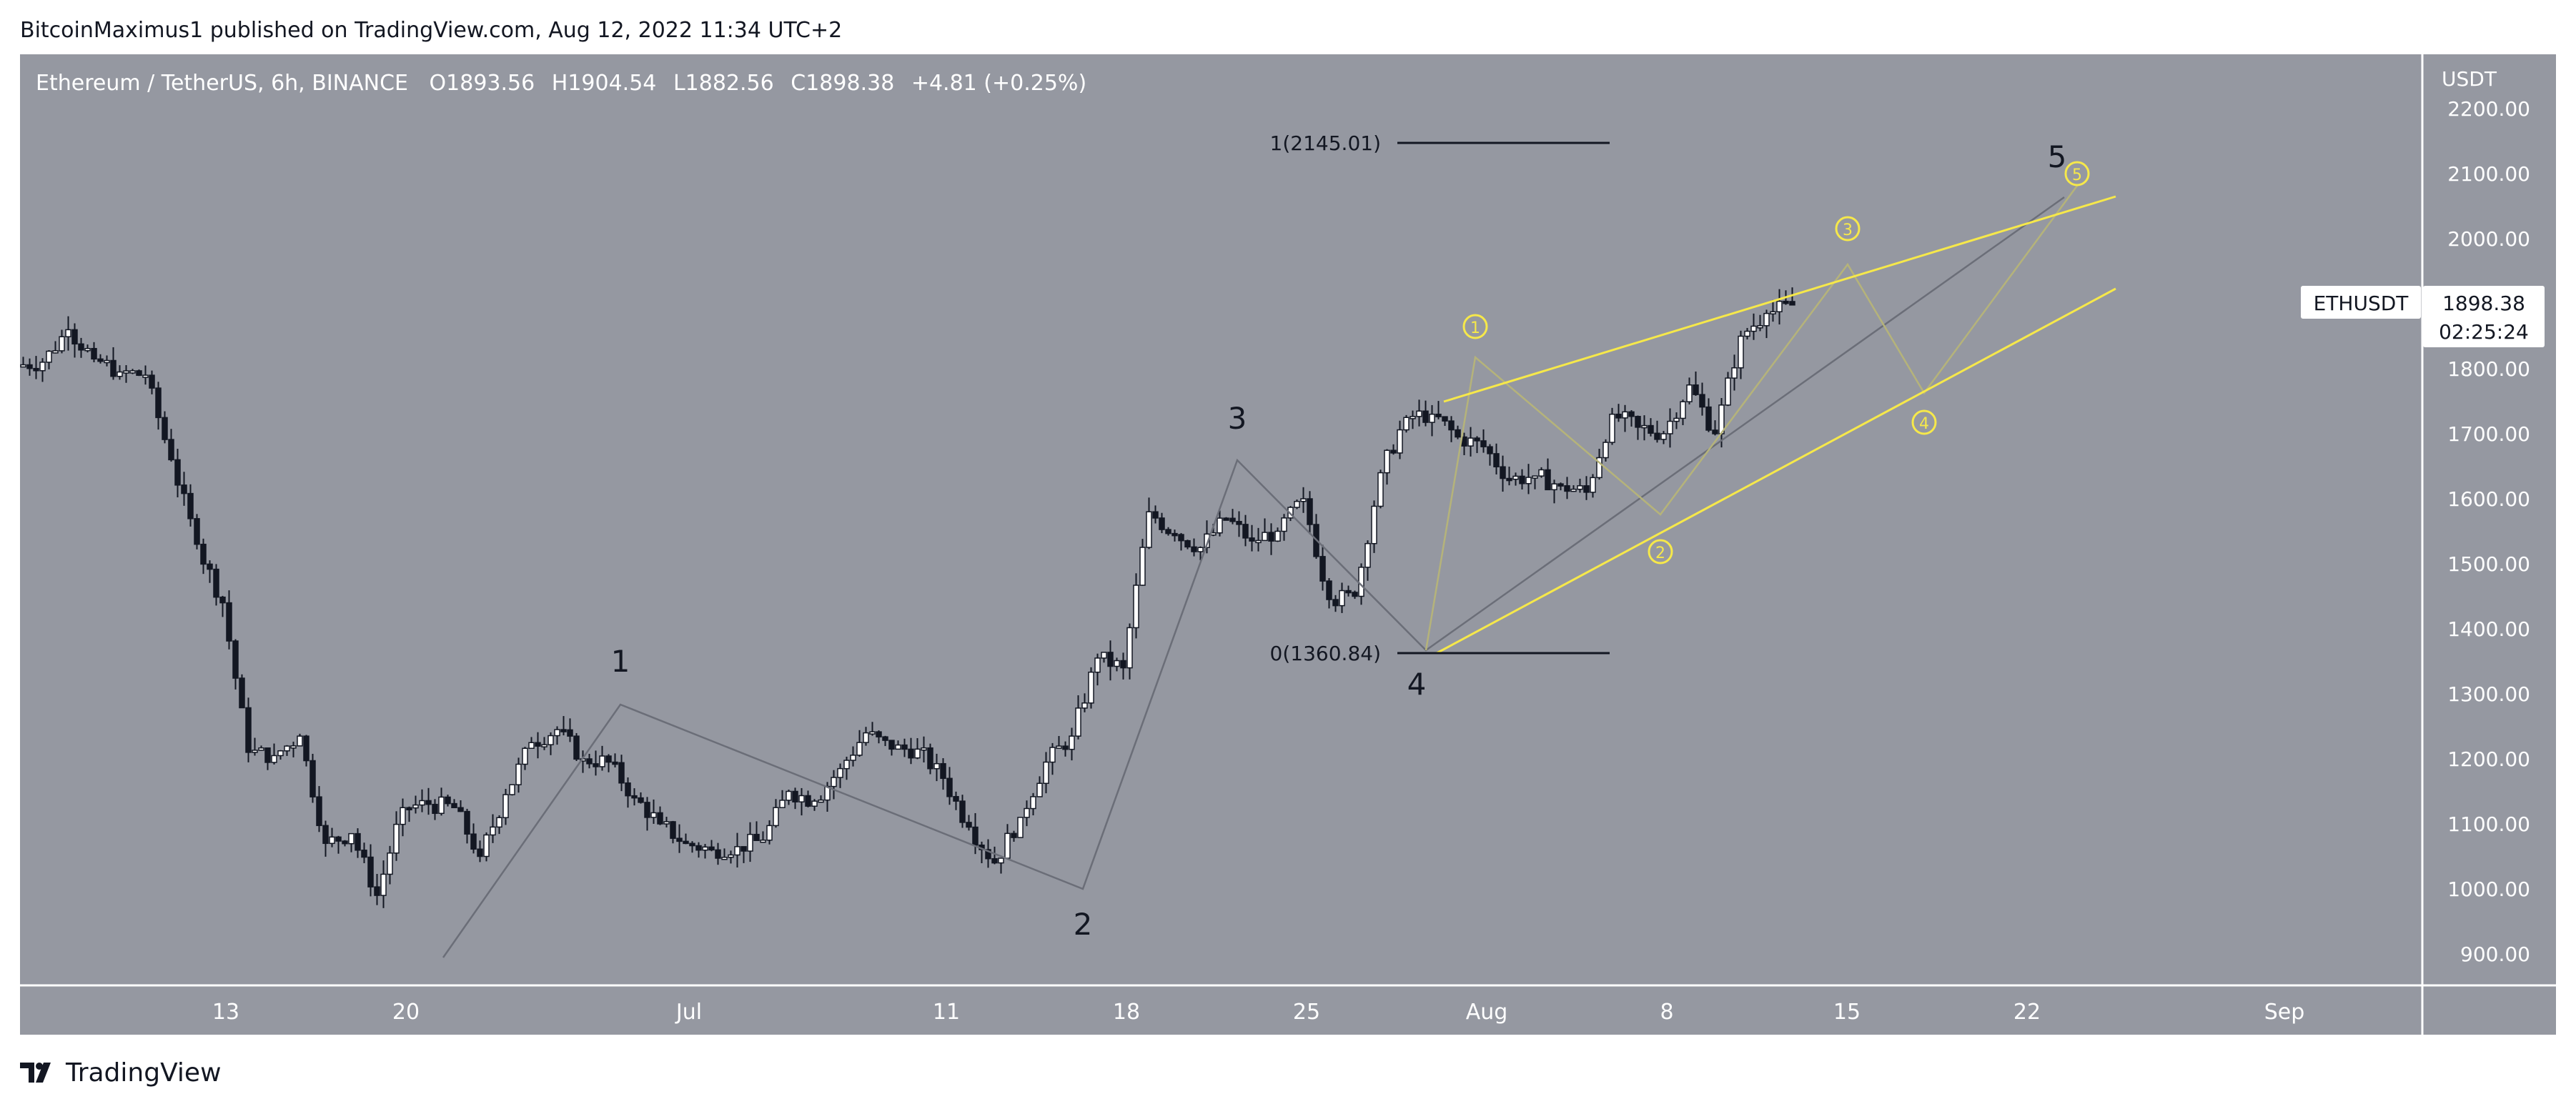 This screenshot has height=1109, width=2576. I want to click on symbol-tag, so click(2361, 302).